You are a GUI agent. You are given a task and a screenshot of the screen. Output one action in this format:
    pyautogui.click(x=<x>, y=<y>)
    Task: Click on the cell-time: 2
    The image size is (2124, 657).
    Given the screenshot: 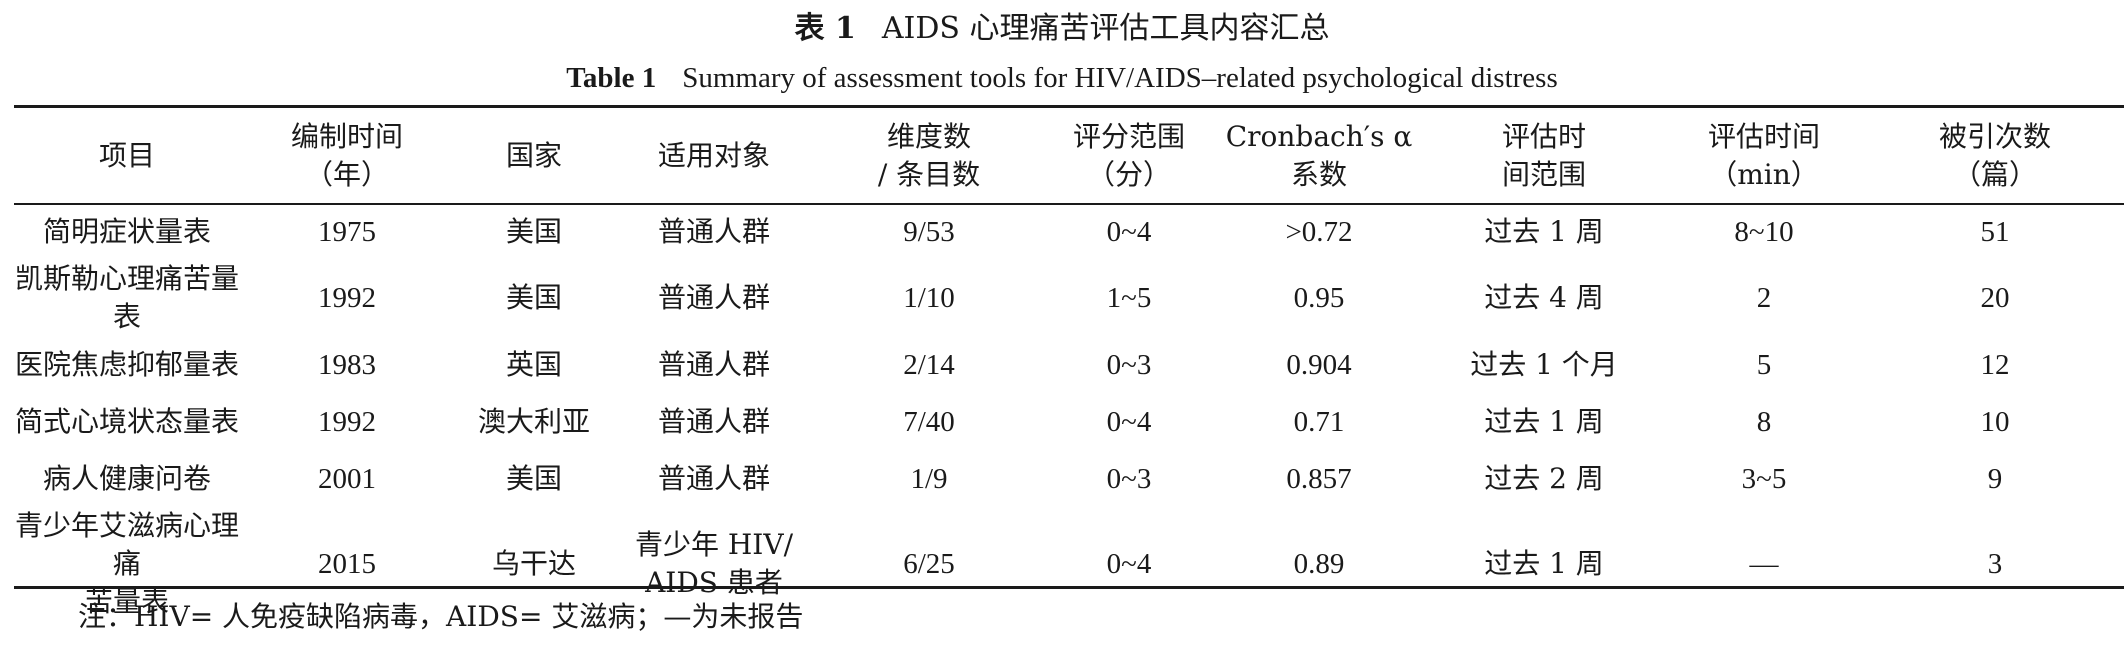 What is the action you would take?
    pyautogui.click(x=1764, y=298)
    